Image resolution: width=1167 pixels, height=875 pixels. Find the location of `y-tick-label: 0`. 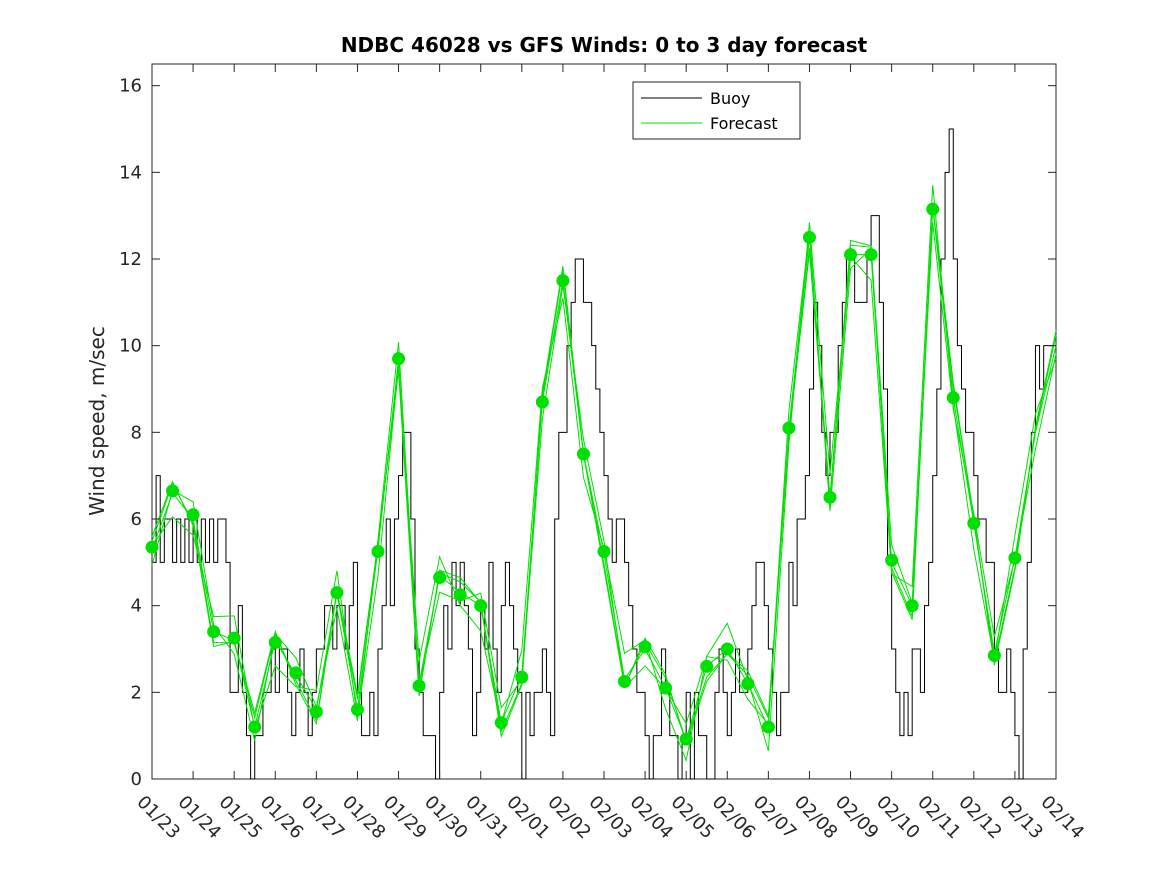

y-tick-label: 0 is located at coordinates (136, 779).